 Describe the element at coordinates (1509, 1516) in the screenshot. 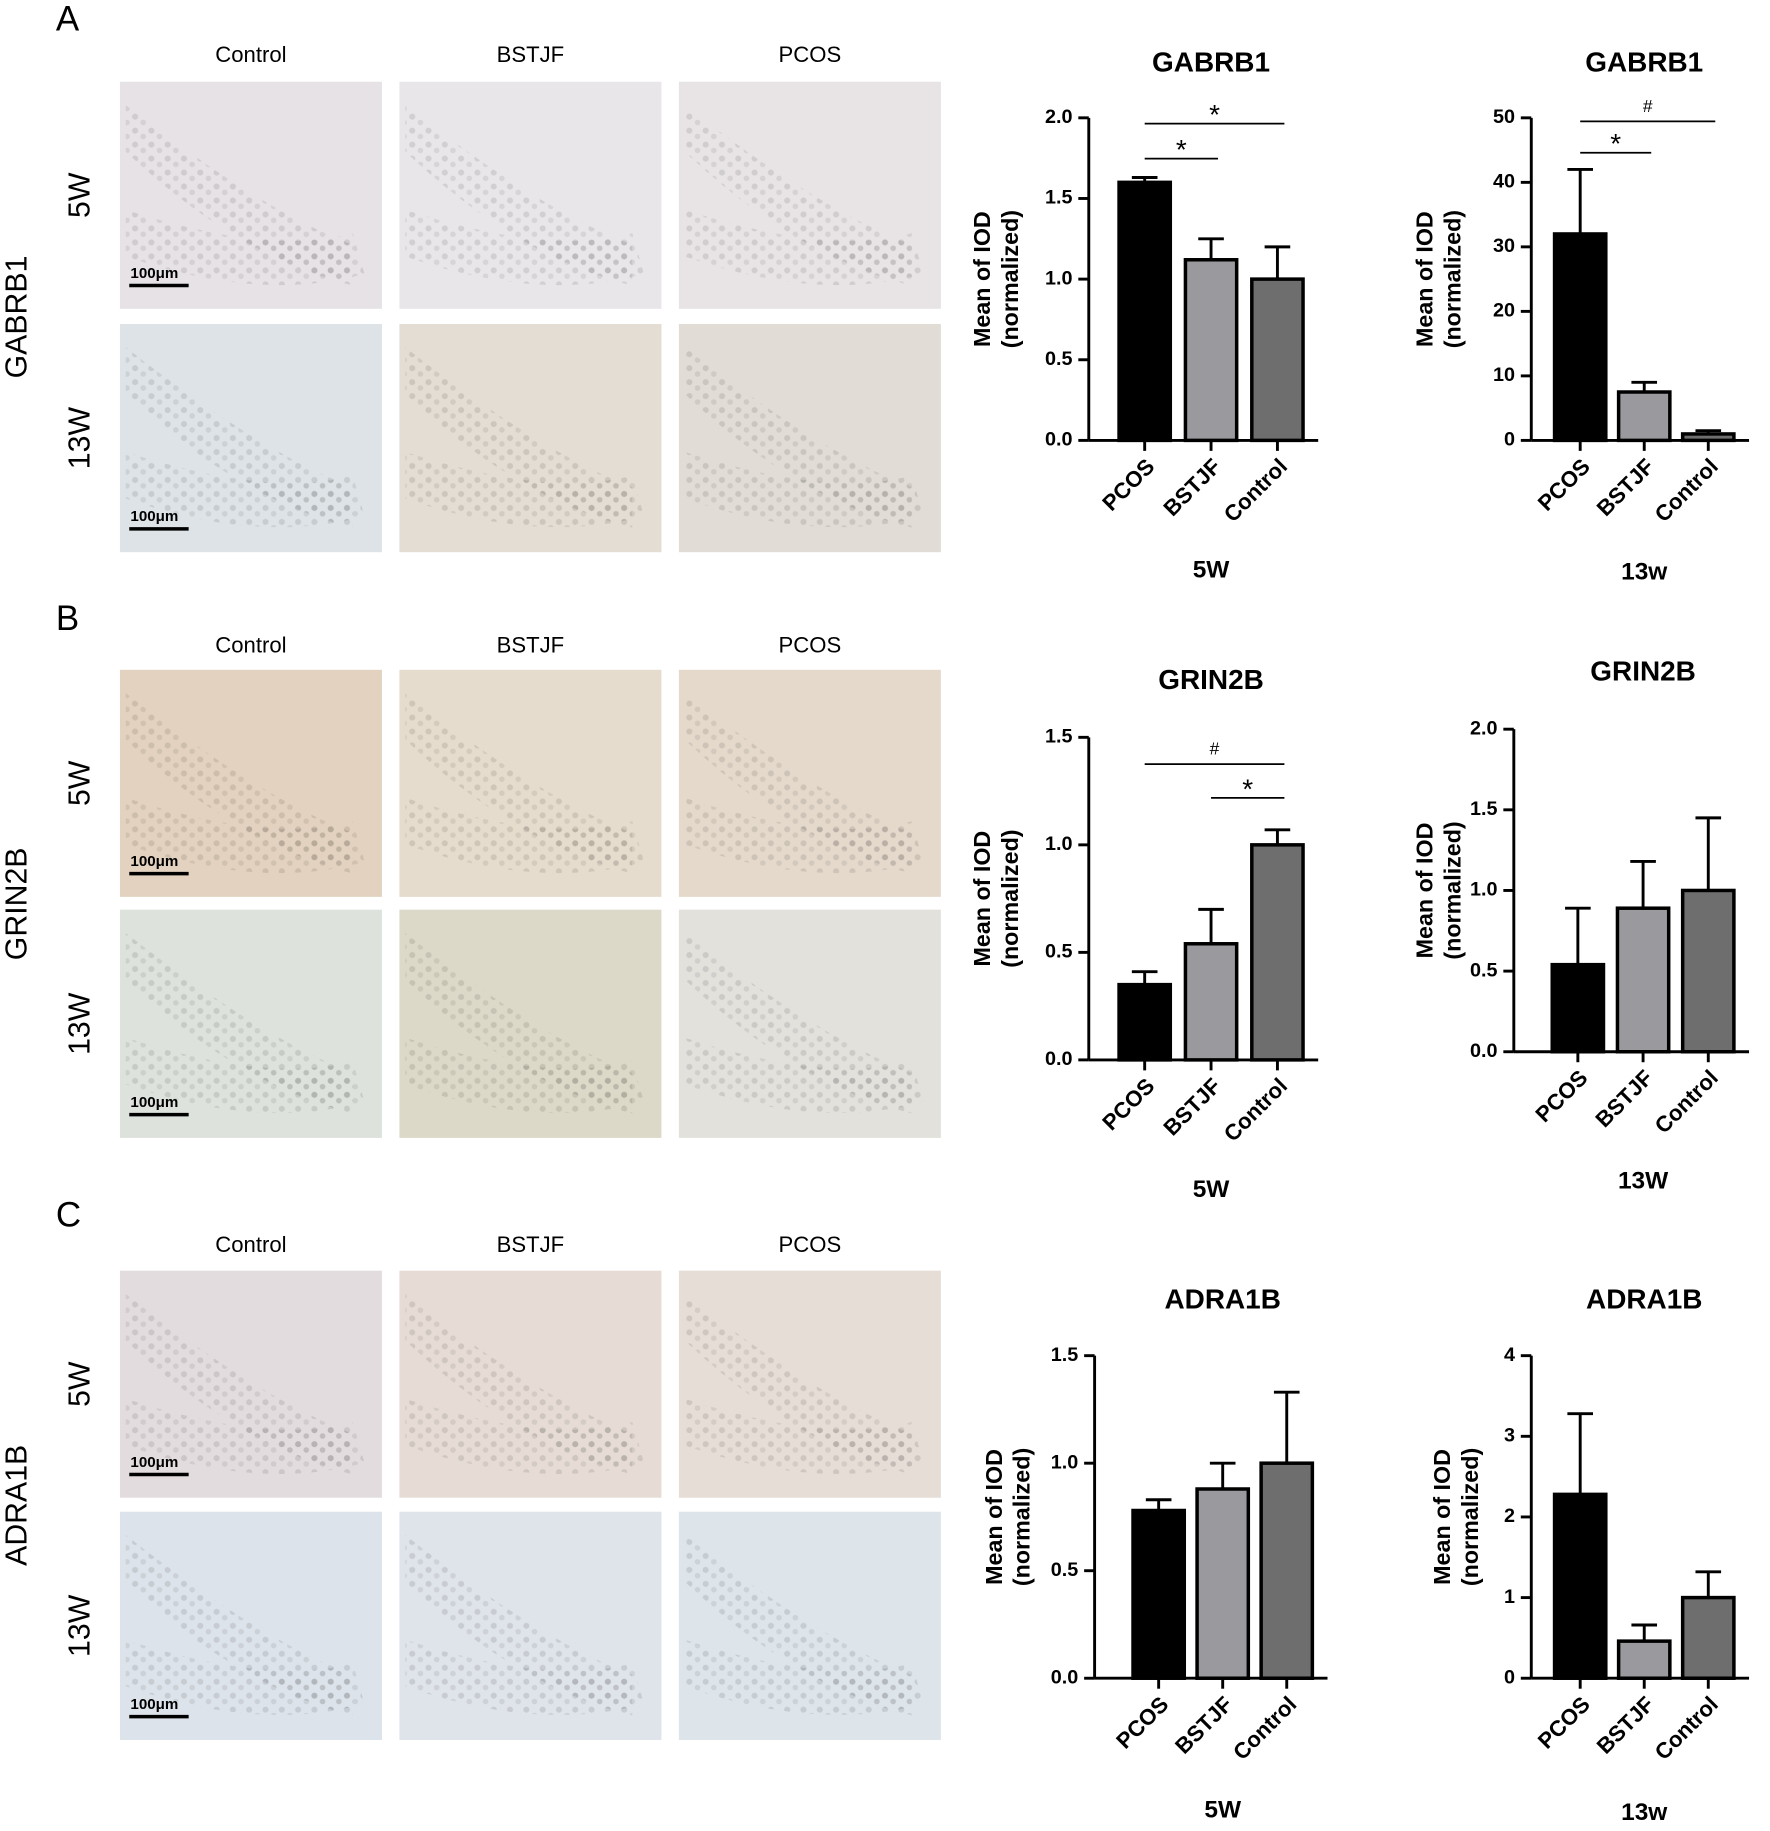

I see `y-tick-label: 2` at that location.